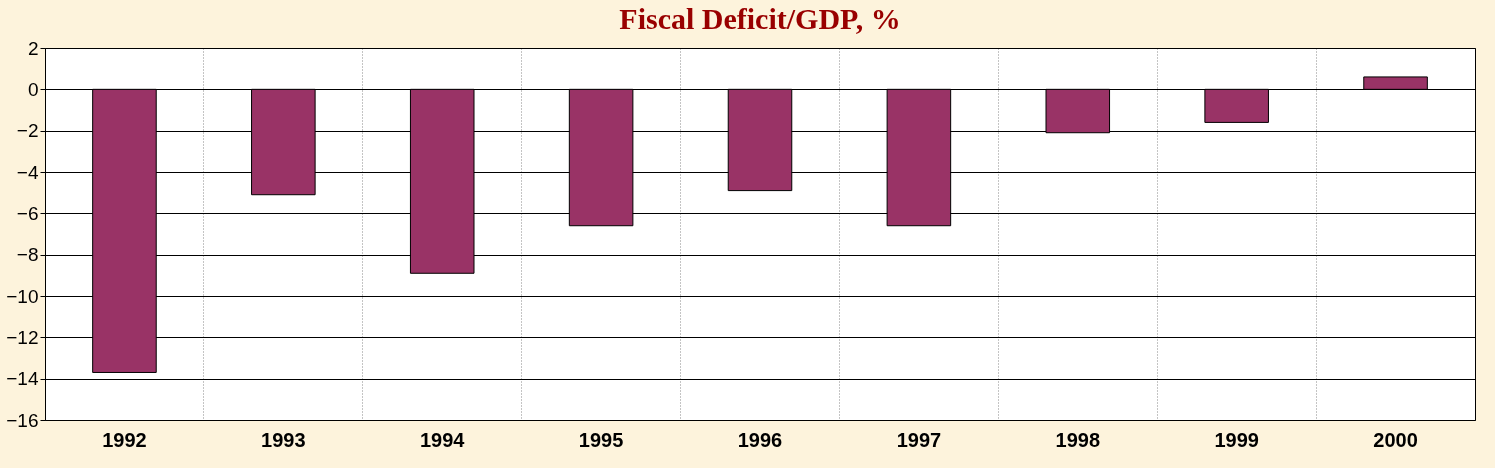 Image resolution: width=1495 pixels, height=468 pixels. I want to click on x-tick-label: 1994, so click(442, 439).